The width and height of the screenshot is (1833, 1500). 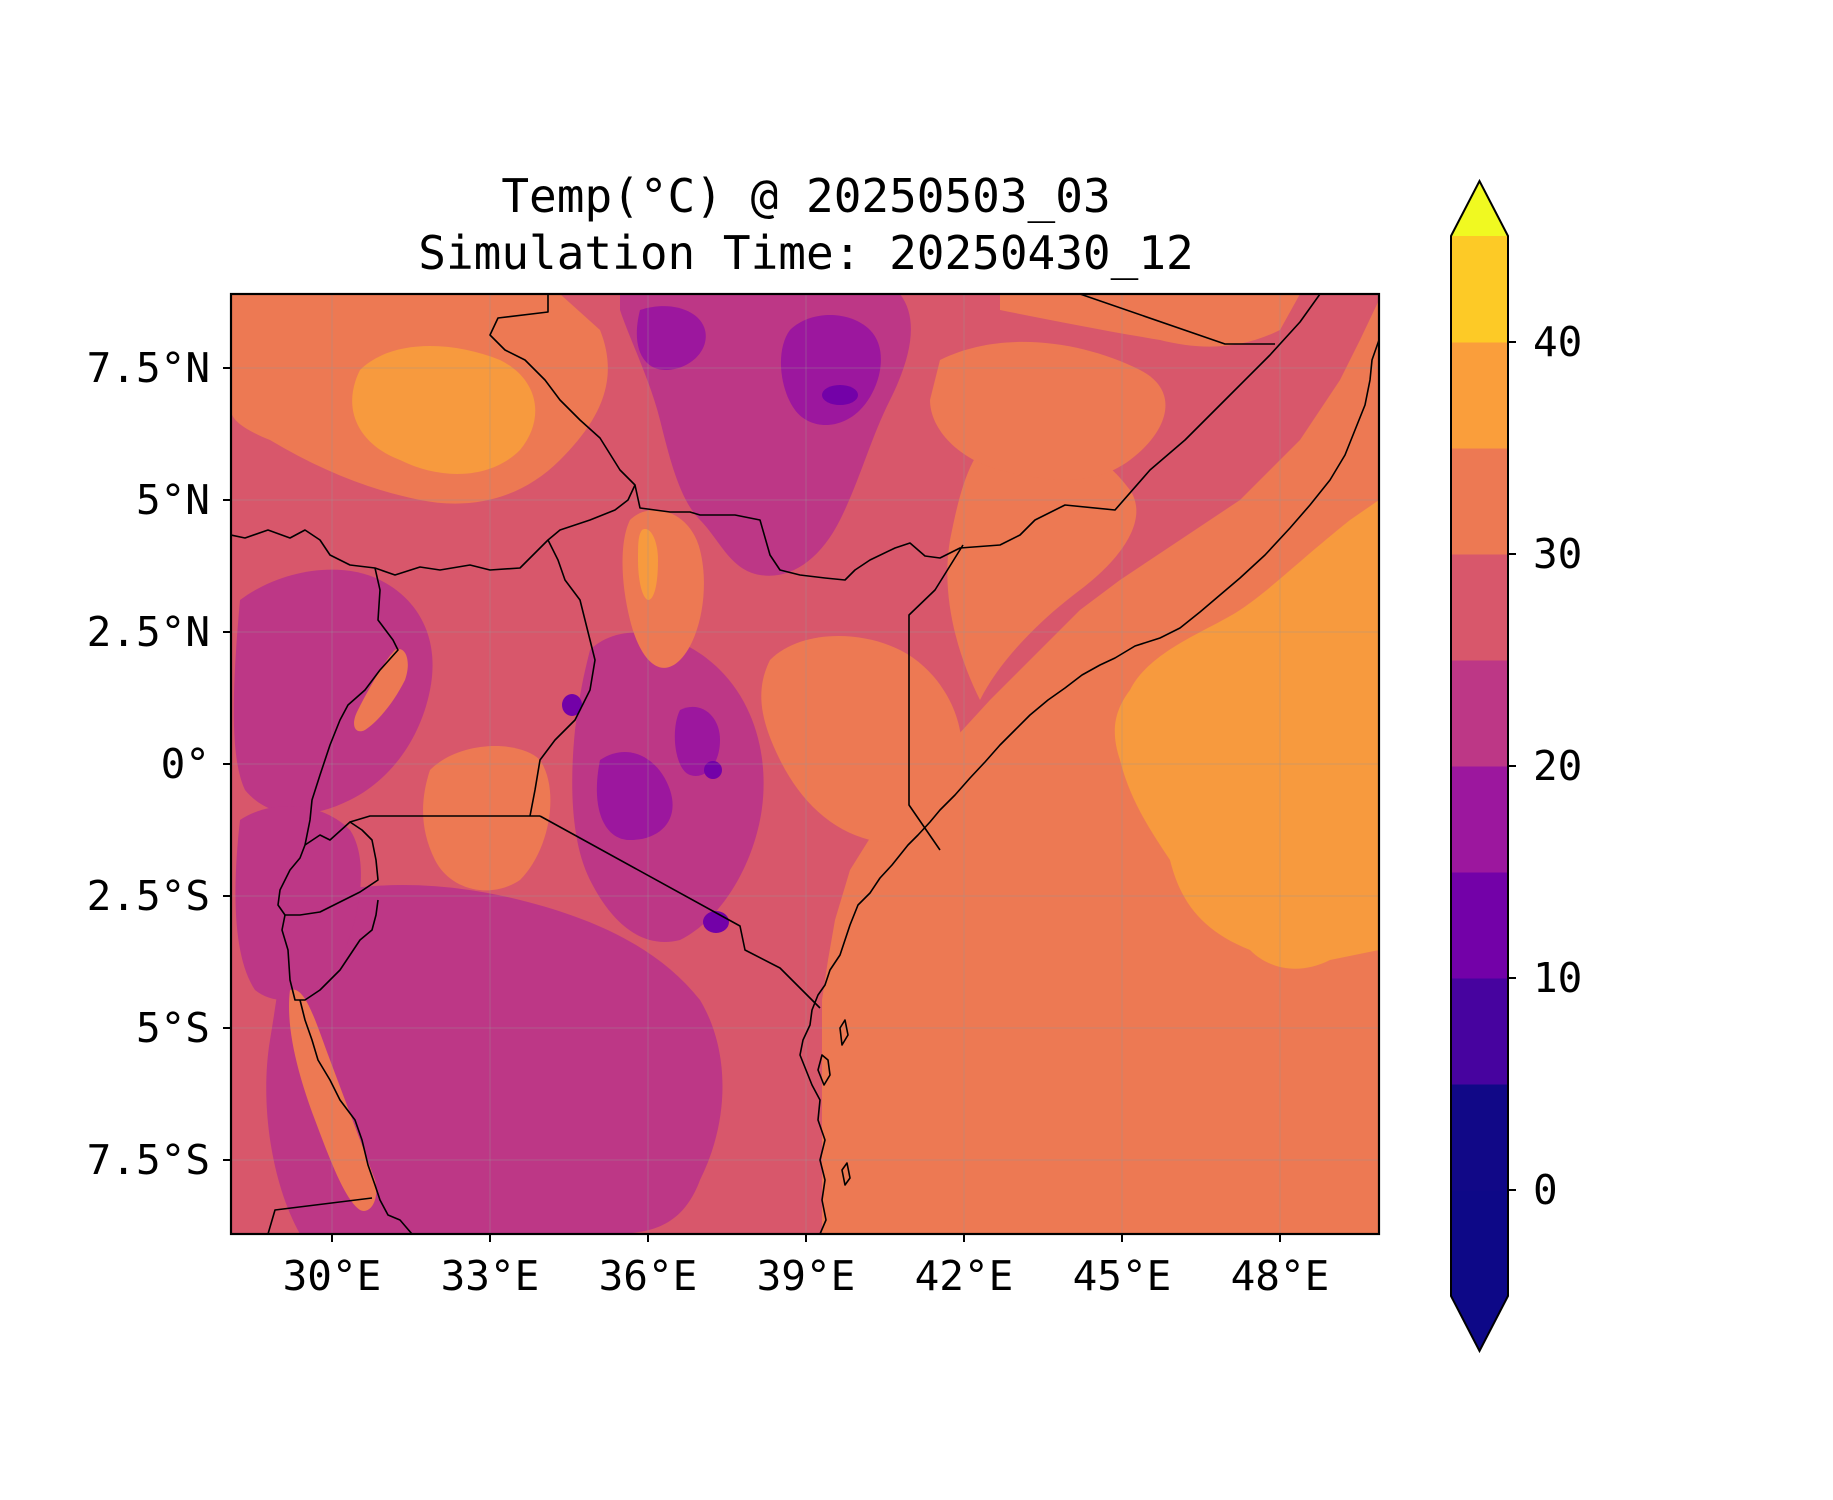 I want to click on temperature-zone-mount-kenya, so click(x=713, y=770).